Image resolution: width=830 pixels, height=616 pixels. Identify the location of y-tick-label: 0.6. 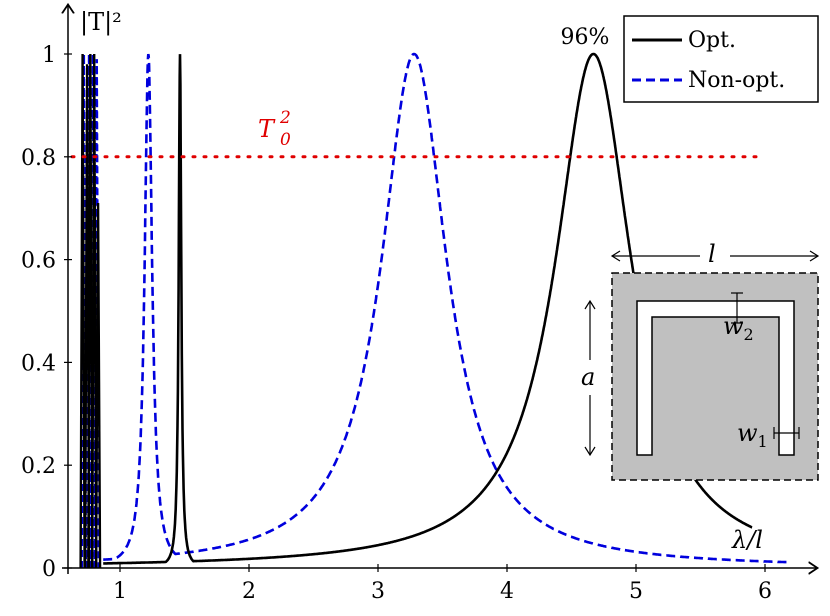
(38, 261).